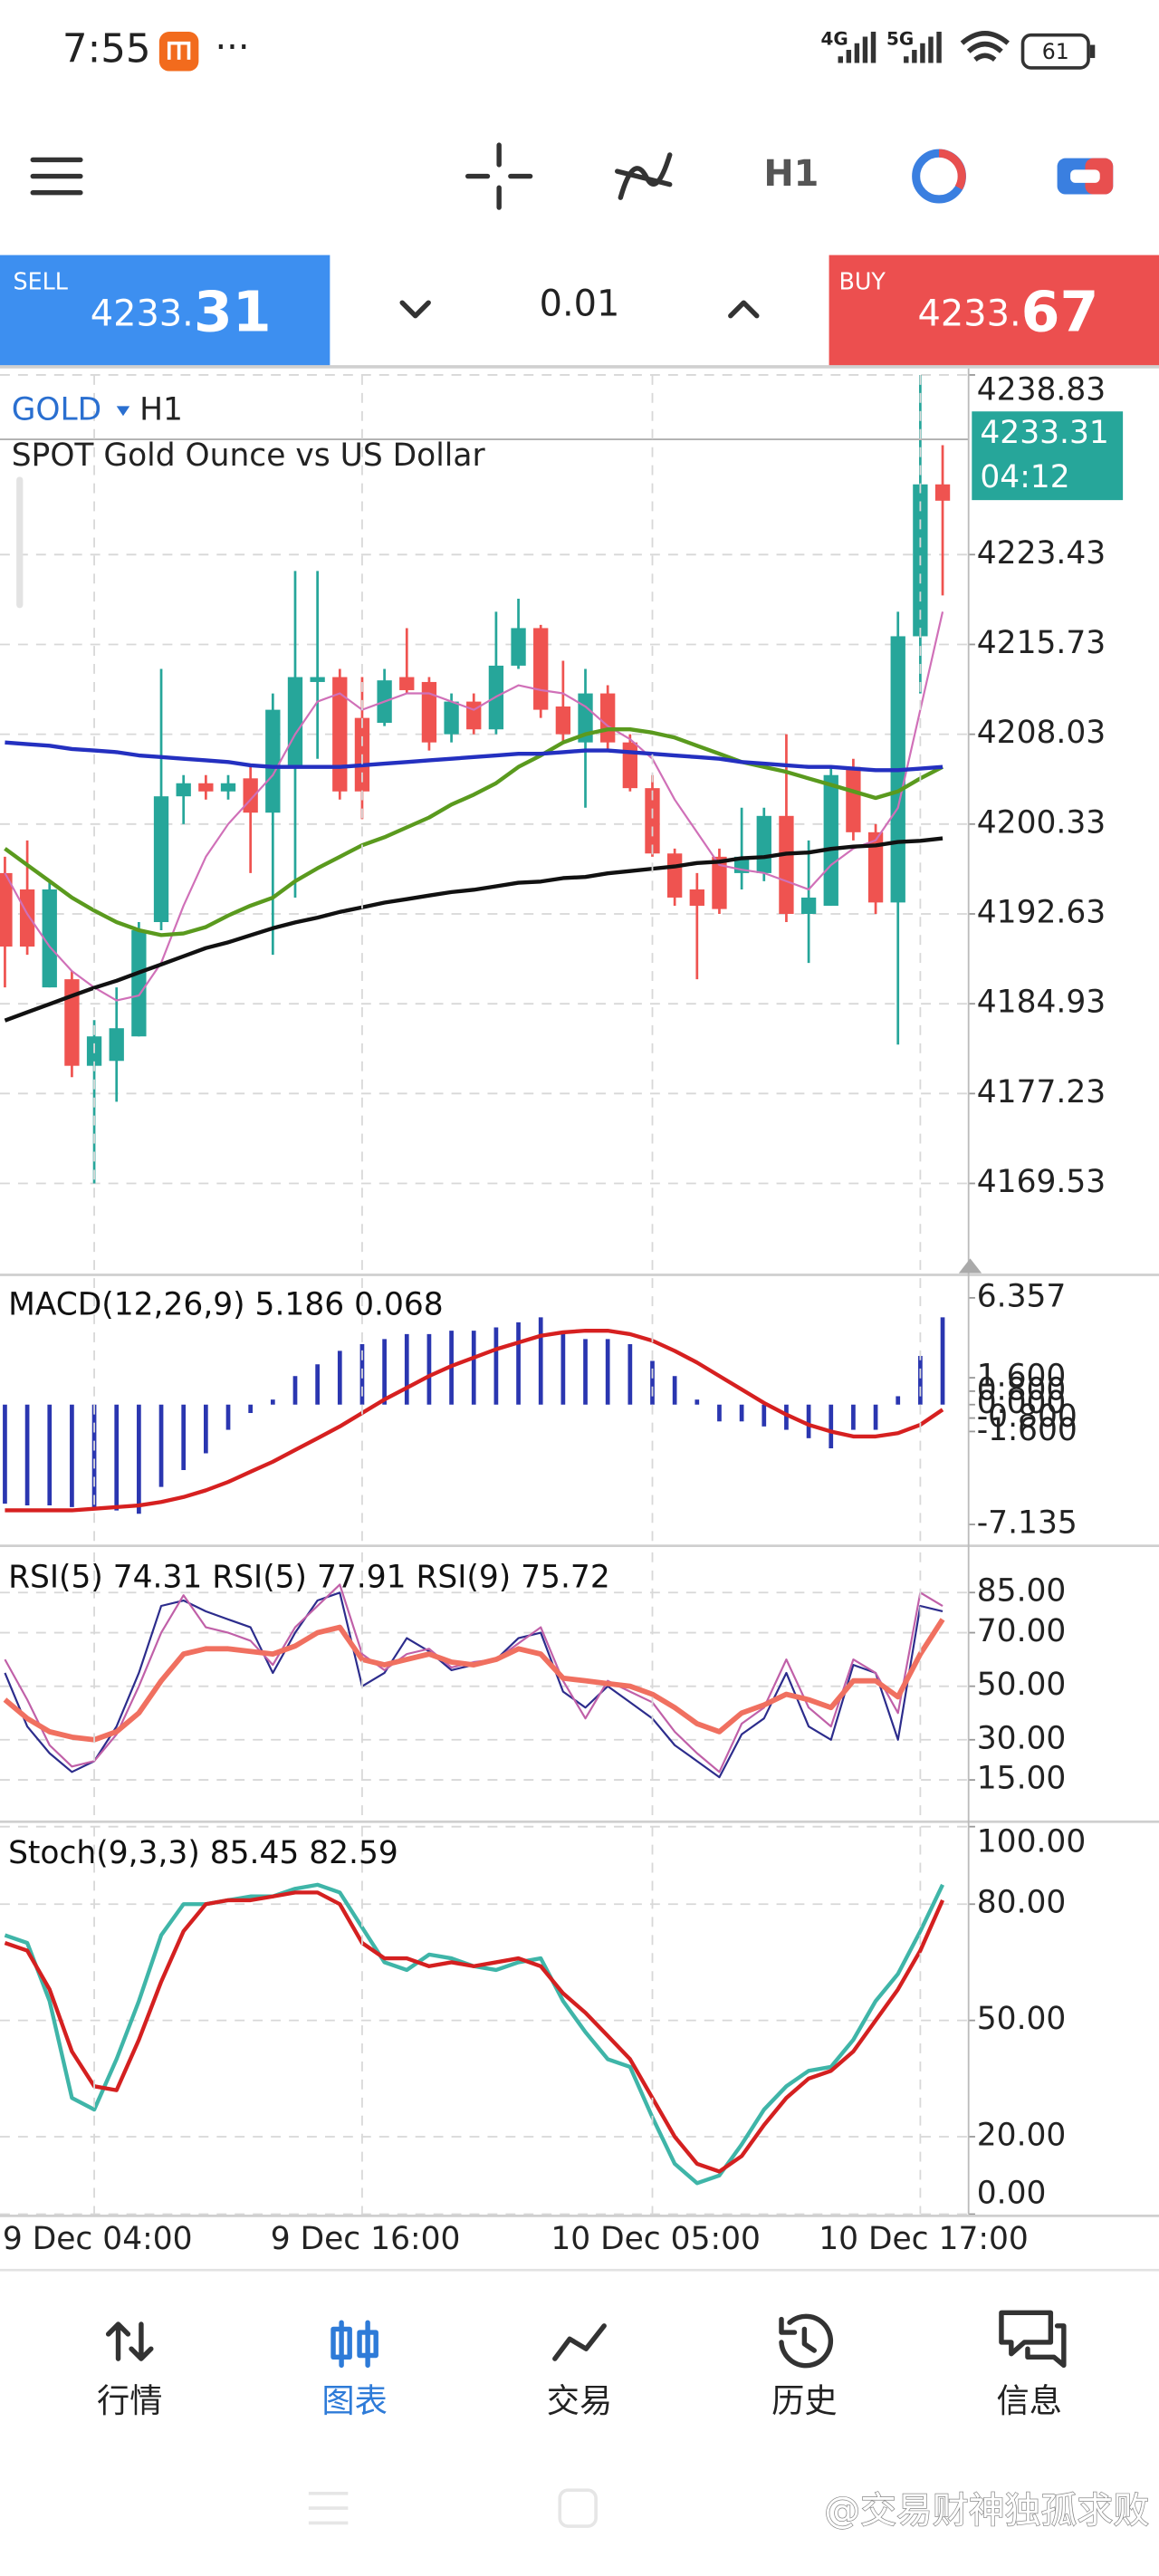 This screenshot has height=2576, width=1159. I want to click on volume-increase, so click(744, 309).